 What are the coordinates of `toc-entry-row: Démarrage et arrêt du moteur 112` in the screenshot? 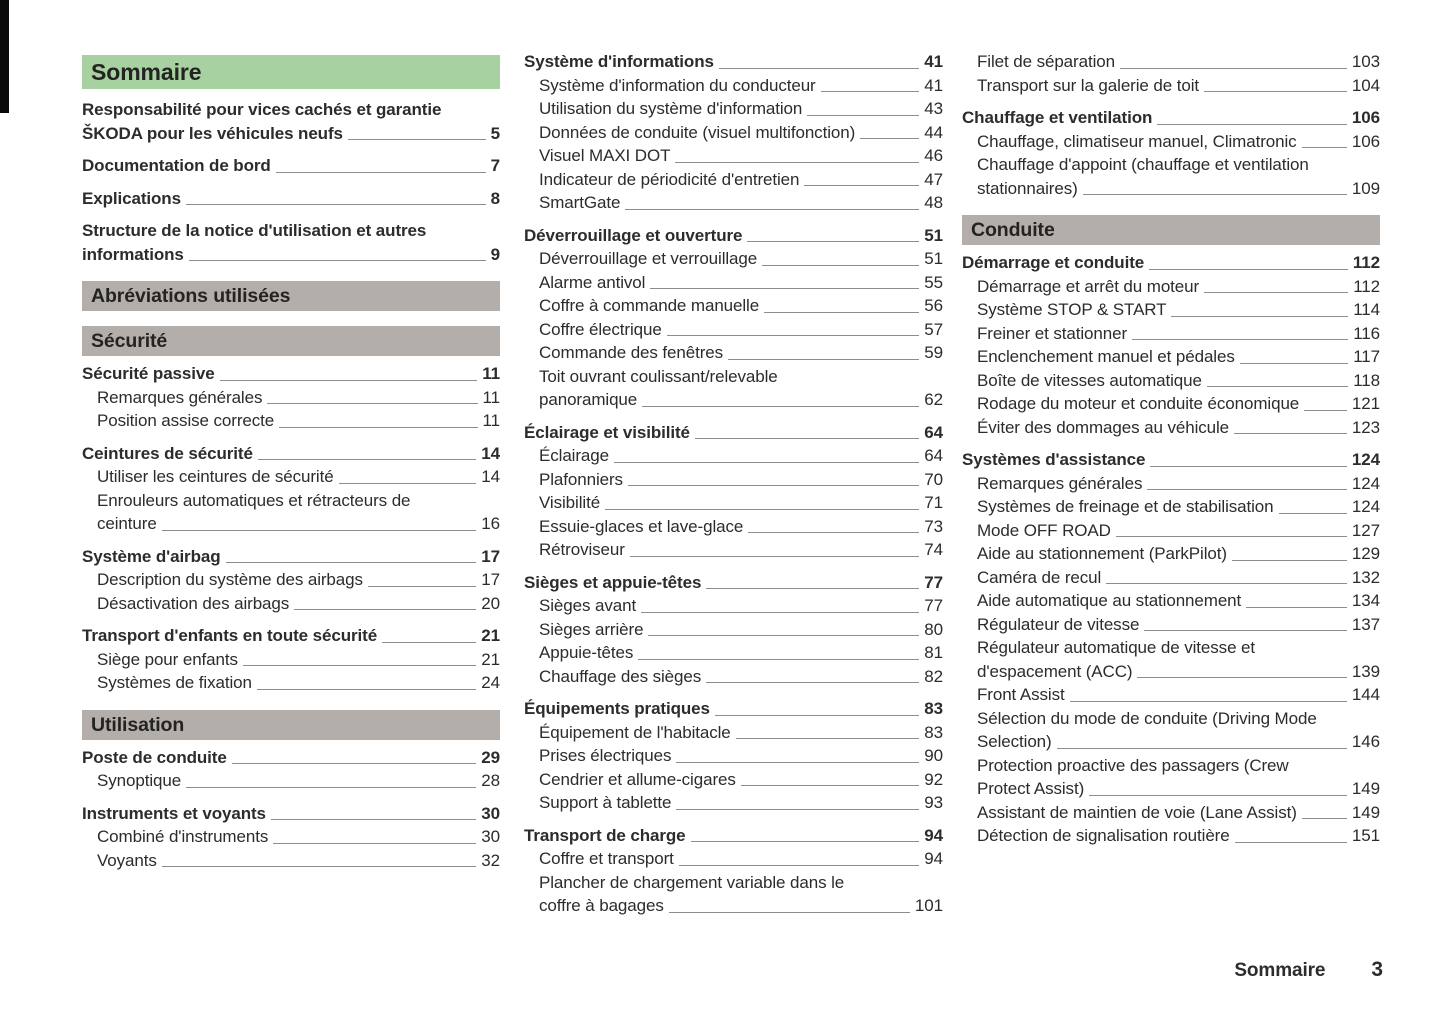 It's located at (1178, 287).